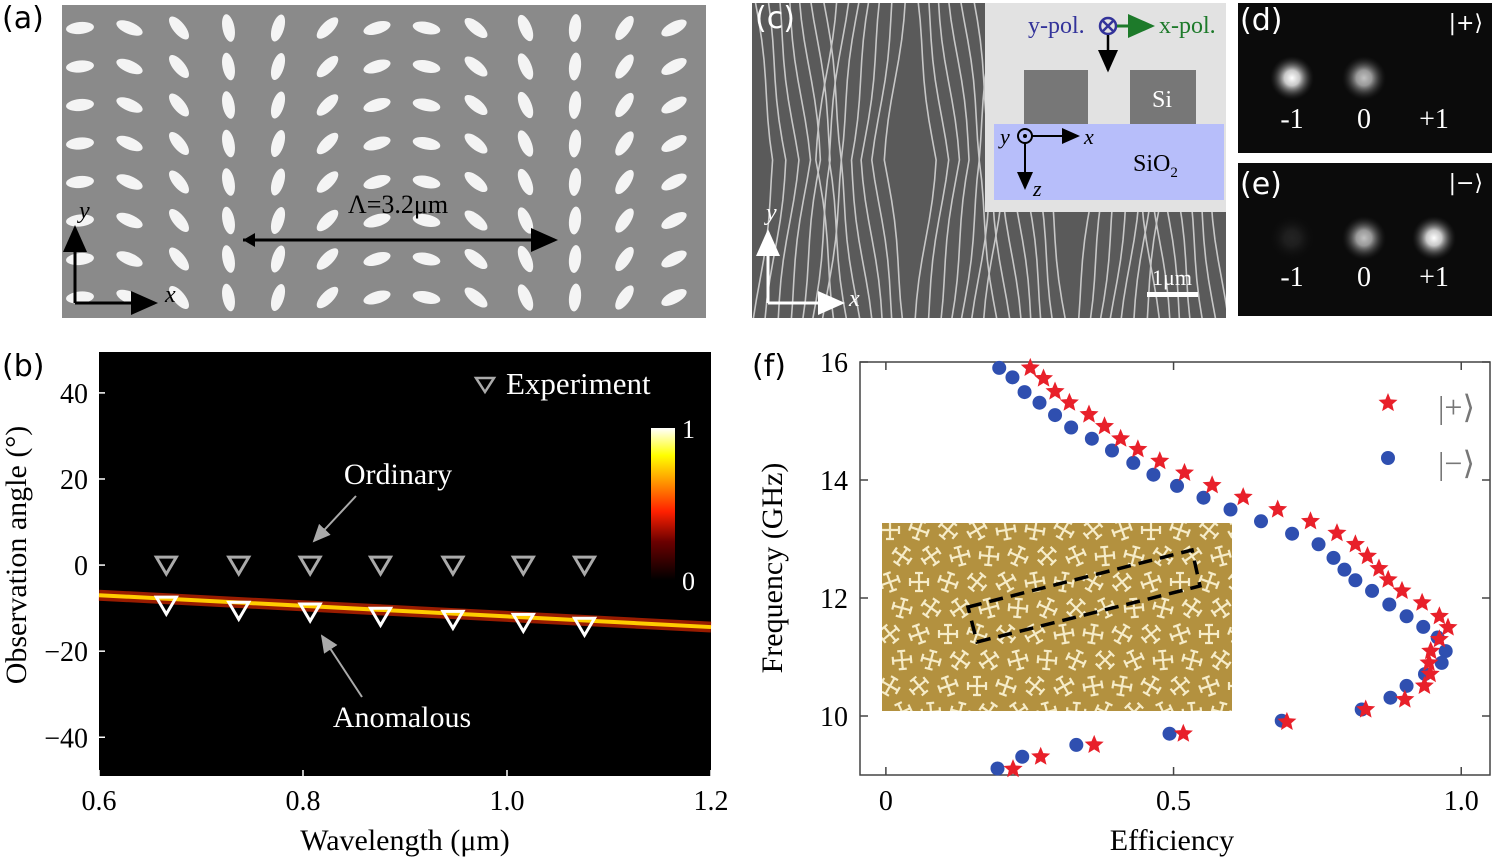 The width and height of the screenshot is (1504, 864). Describe the element at coordinates (1162, 100) in the screenshot. I see `si-label: Si` at that location.